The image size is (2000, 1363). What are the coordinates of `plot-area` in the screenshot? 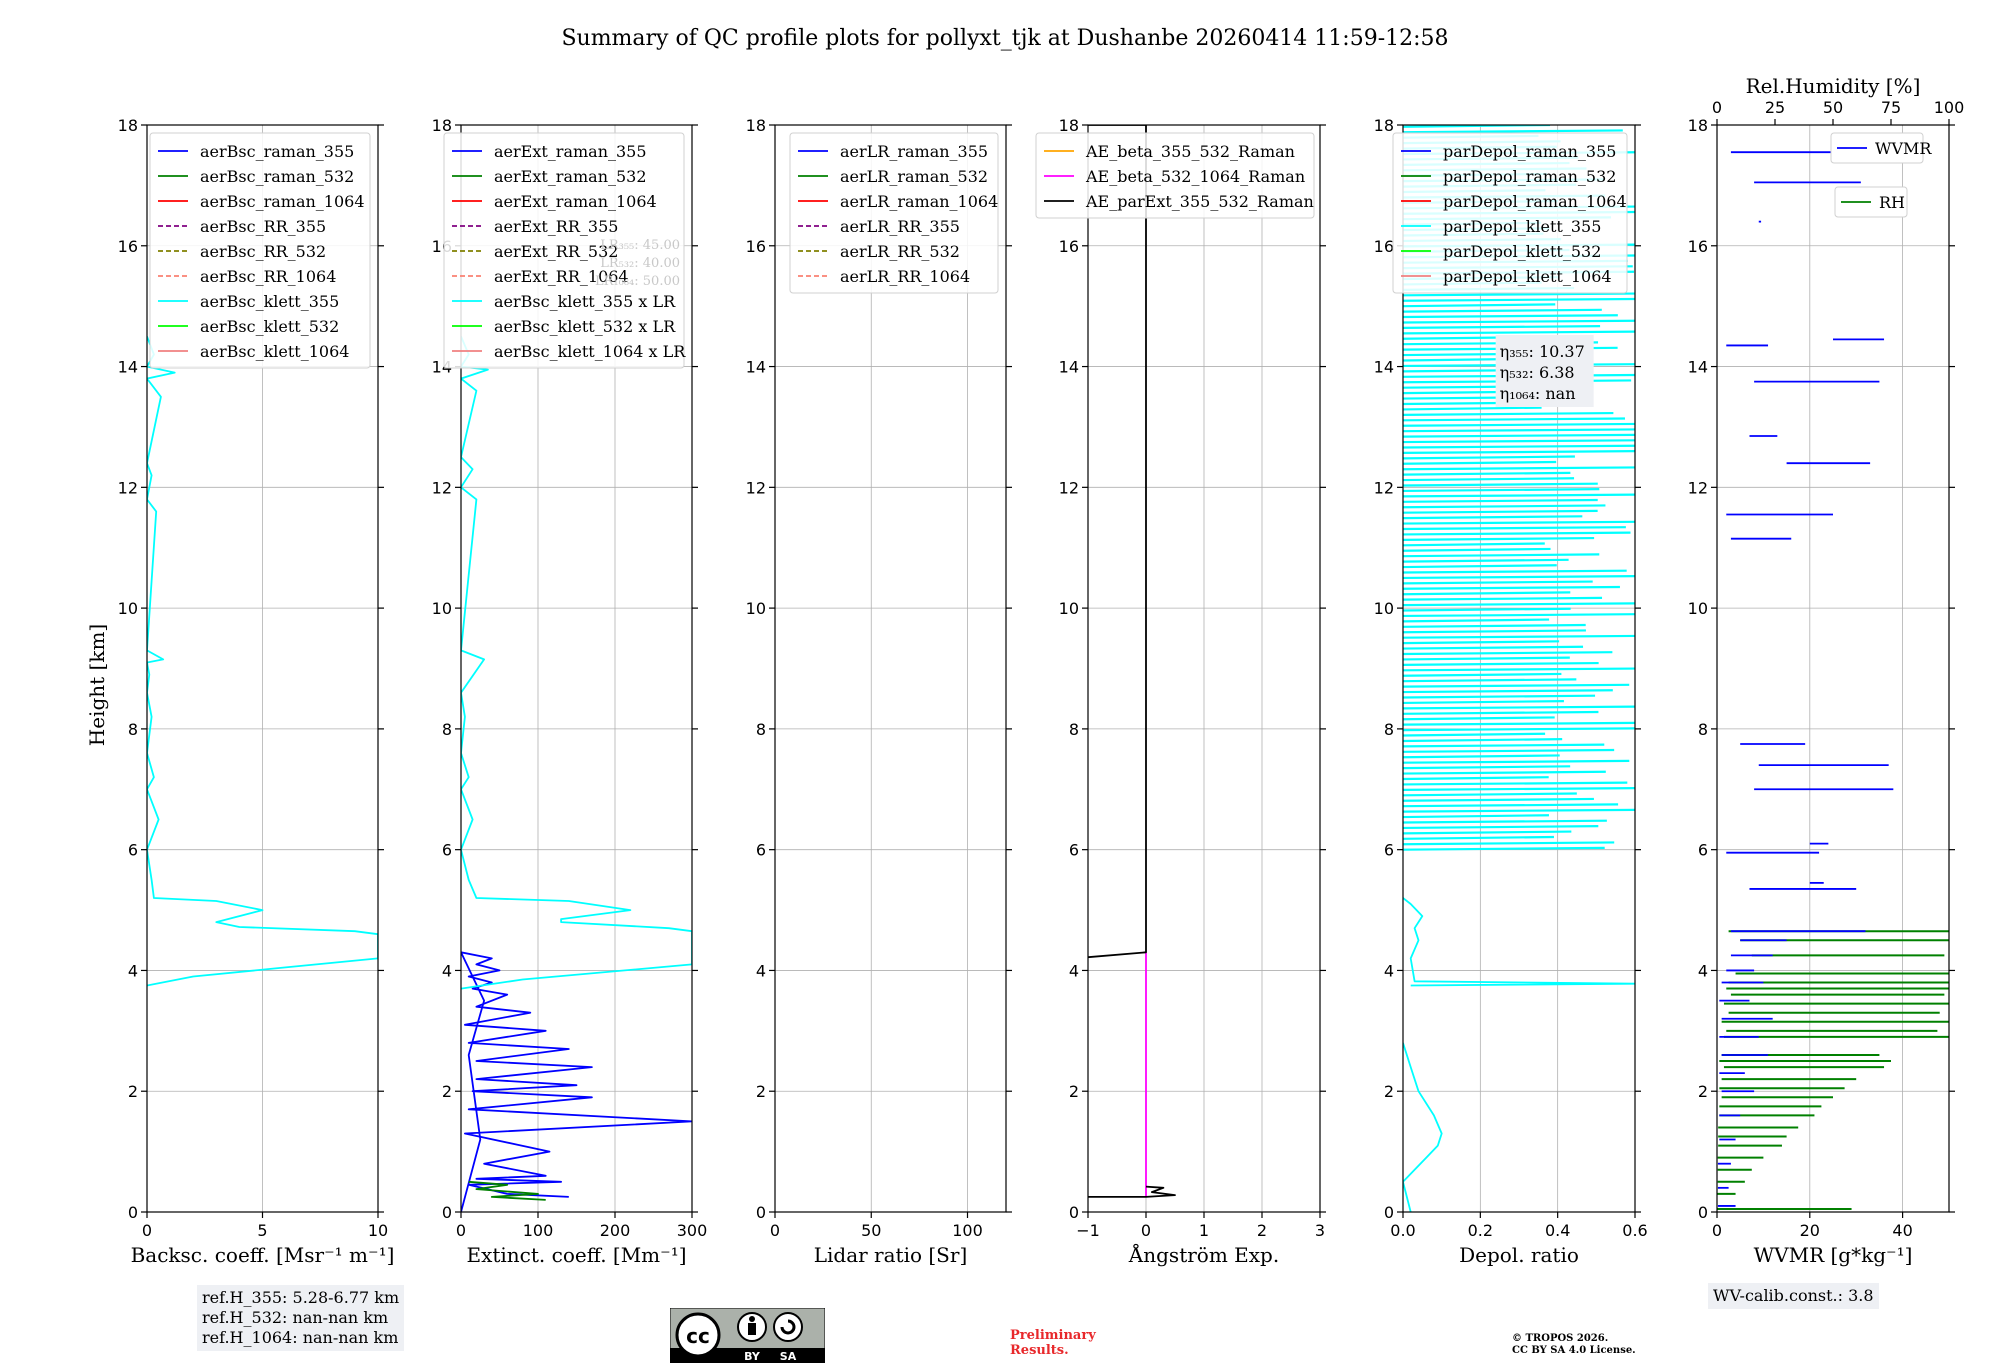 It's located at (262, 661).